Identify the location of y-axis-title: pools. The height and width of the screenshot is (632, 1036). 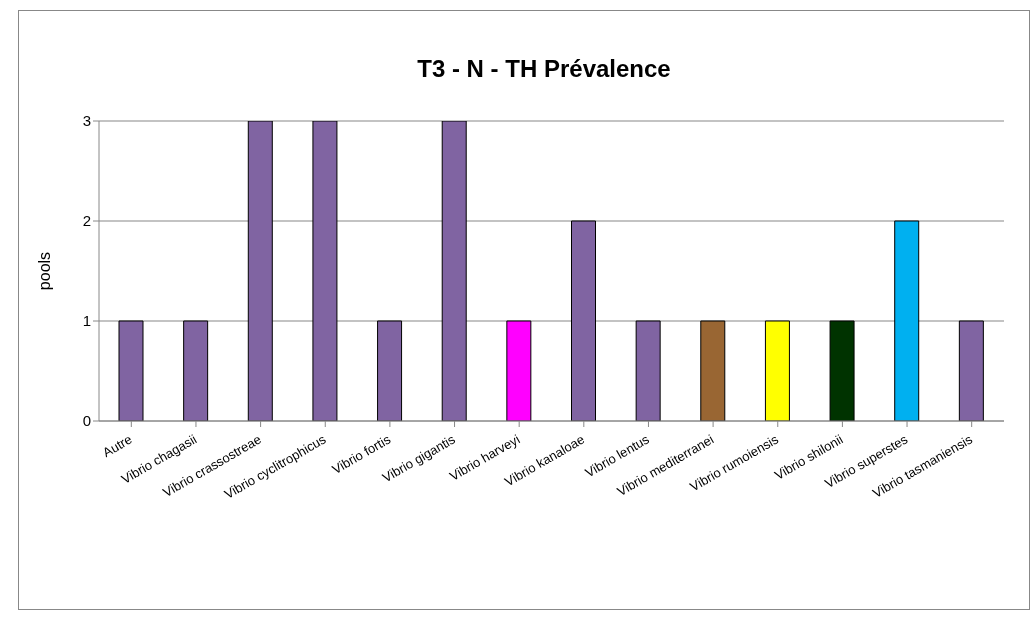
(44, 271).